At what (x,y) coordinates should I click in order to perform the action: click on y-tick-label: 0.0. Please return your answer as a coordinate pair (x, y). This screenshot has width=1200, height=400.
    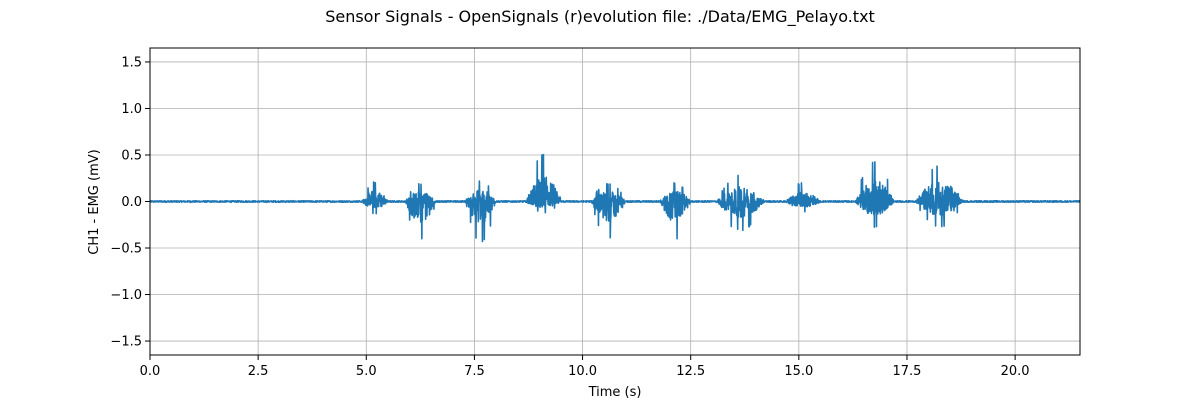
    Looking at the image, I should click on (131, 202).